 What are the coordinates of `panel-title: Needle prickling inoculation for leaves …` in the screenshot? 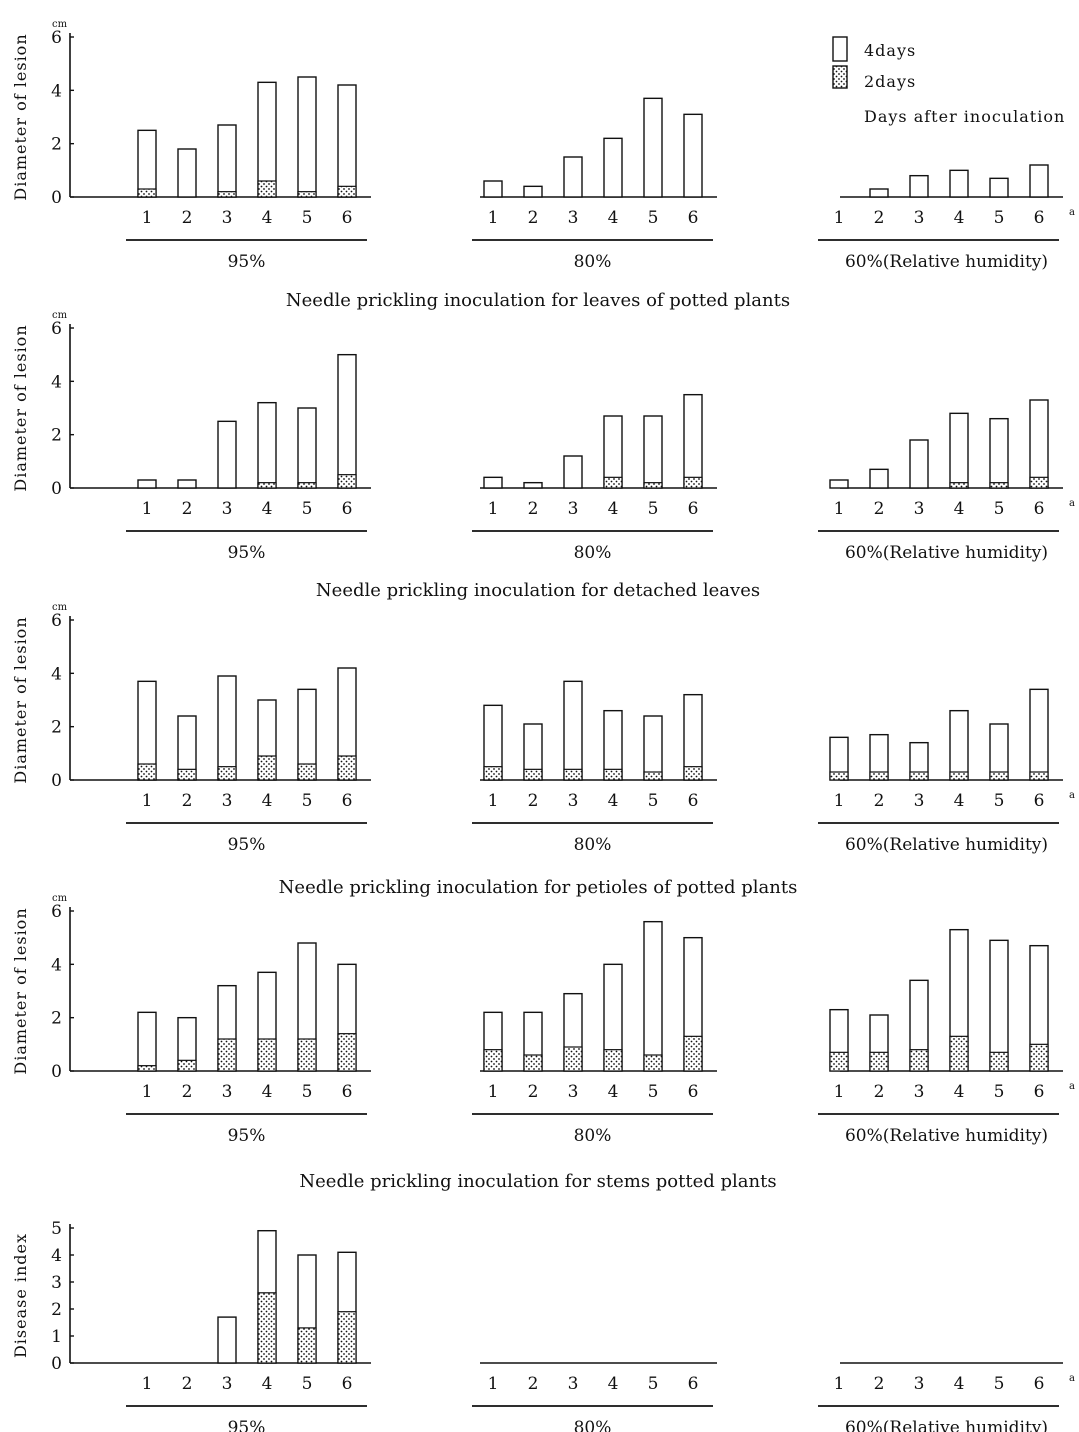 It's located at (538, 300).